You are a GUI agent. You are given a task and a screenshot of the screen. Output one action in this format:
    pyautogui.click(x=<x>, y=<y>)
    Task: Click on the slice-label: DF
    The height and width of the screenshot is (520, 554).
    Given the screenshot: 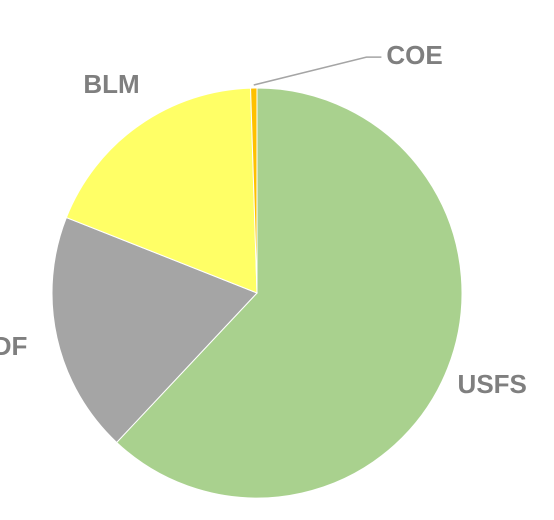 What is the action you would take?
    pyautogui.click(x=13, y=346)
    